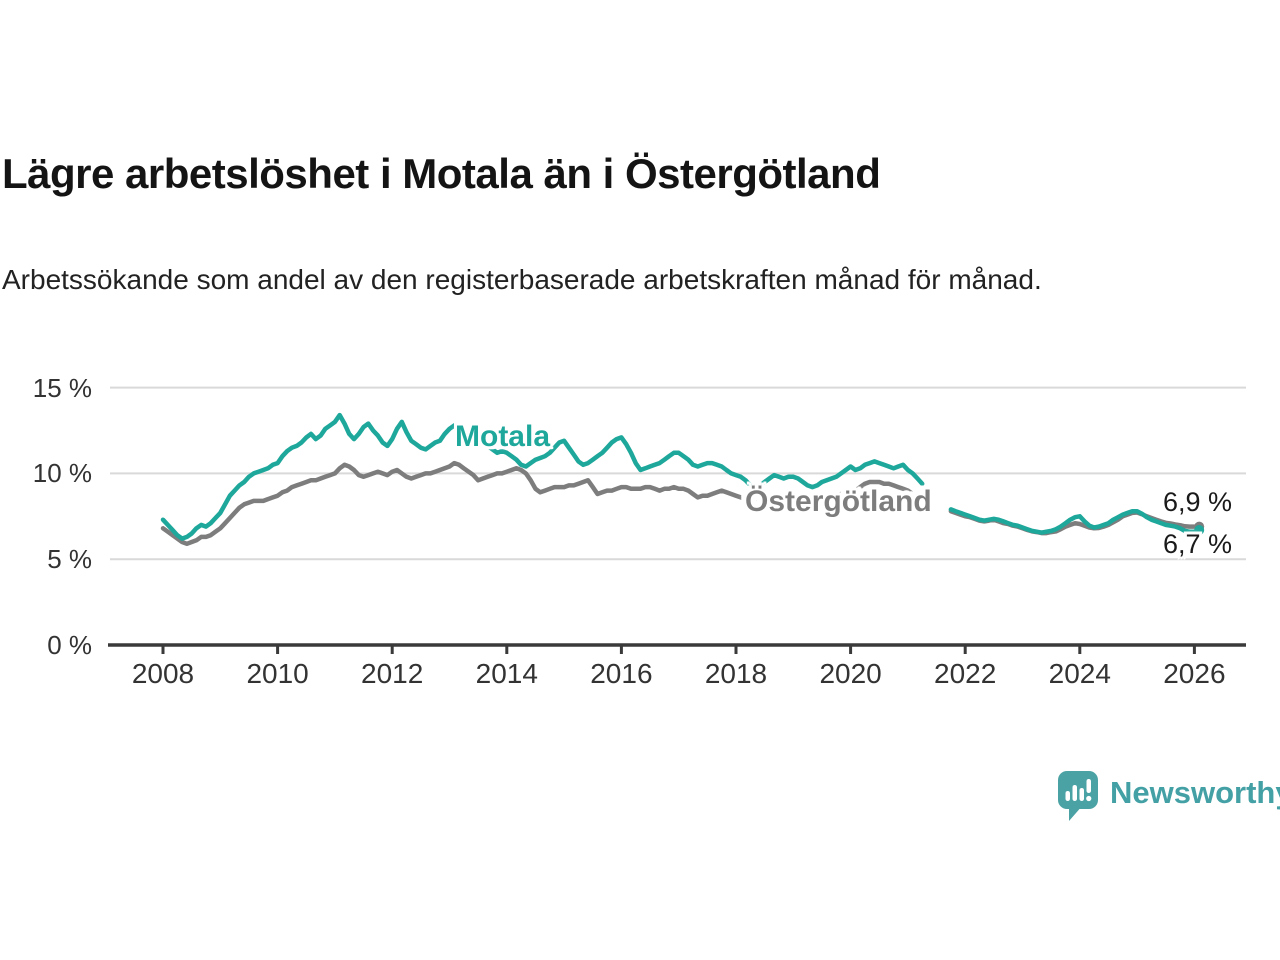 The image size is (1280, 960). What do you see at coordinates (503, 436) in the screenshot?
I see `series-label-motala: Motala` at bounding box center [503, 436].